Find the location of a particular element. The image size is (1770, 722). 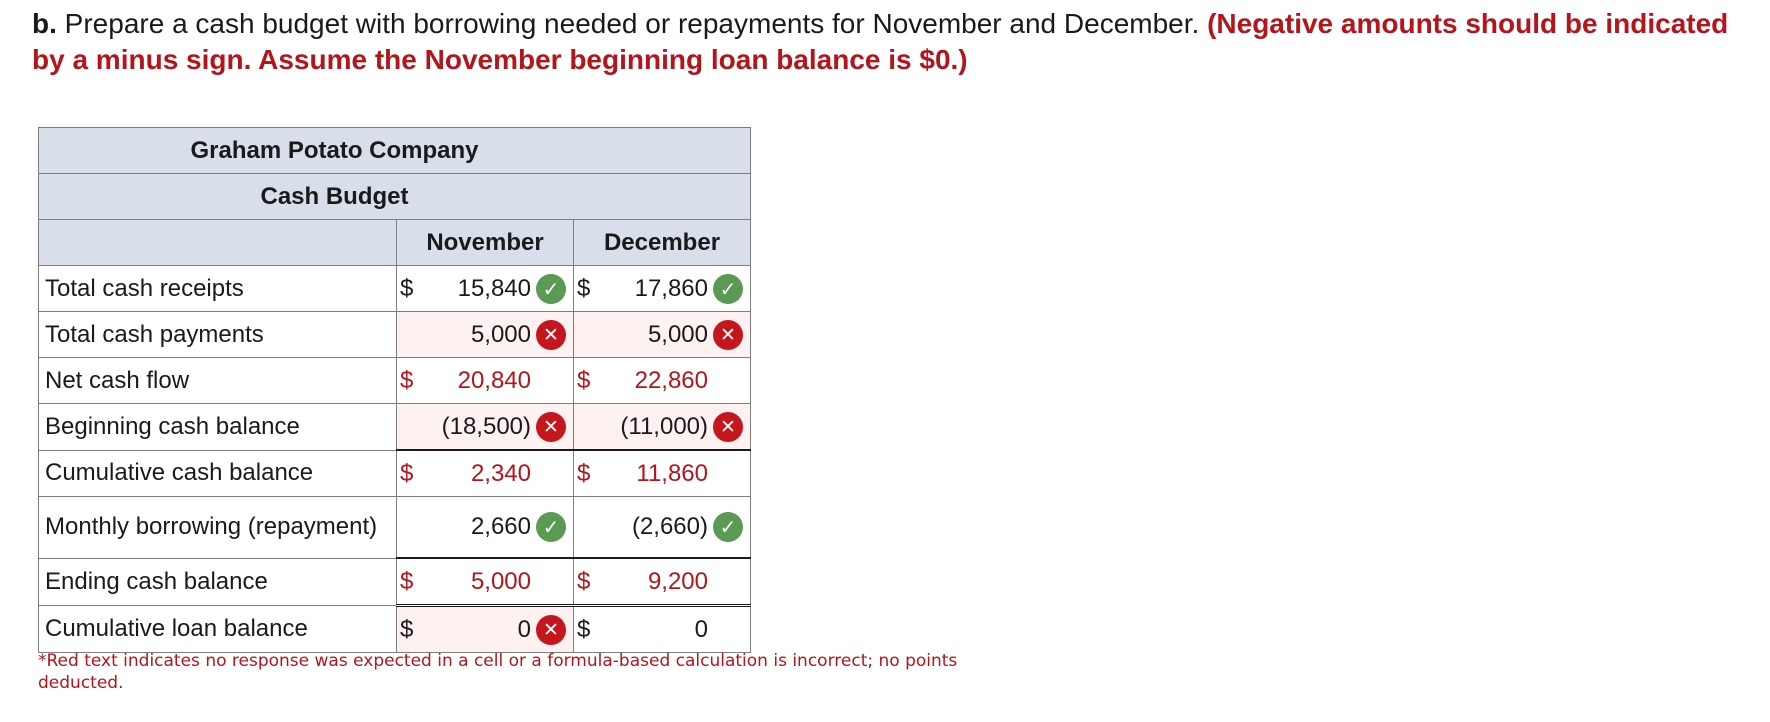

amount-value: (2,660) is located at coordinates (669, 526).